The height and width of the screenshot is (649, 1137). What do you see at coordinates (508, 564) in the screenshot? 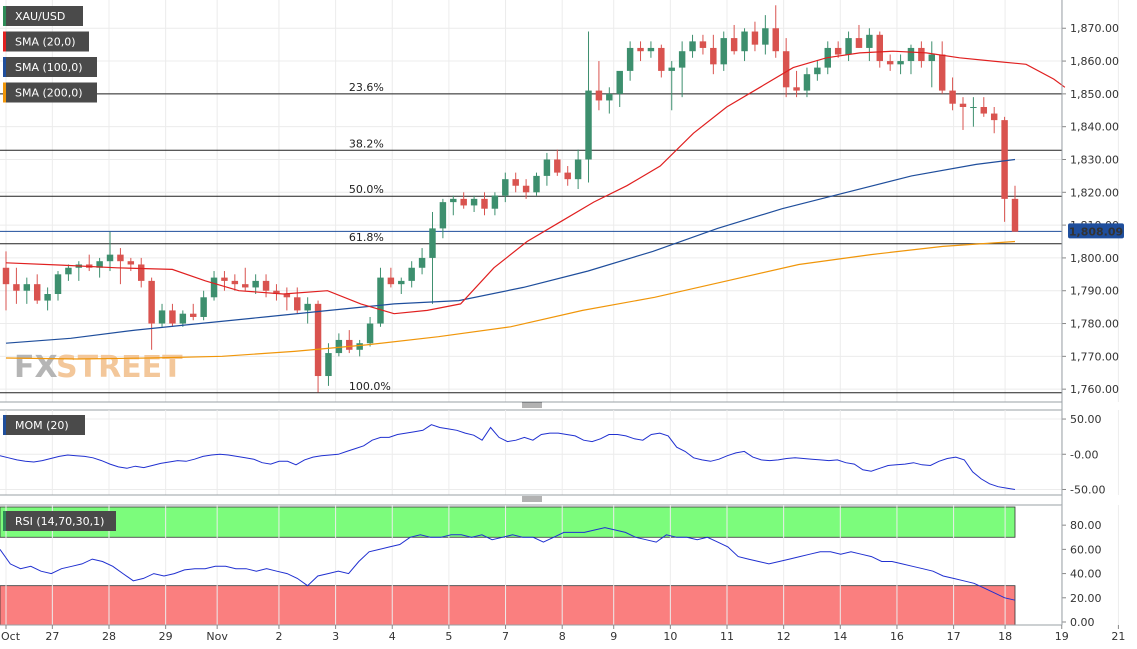
I see `rsi-line` at bounding box center [508, 564].